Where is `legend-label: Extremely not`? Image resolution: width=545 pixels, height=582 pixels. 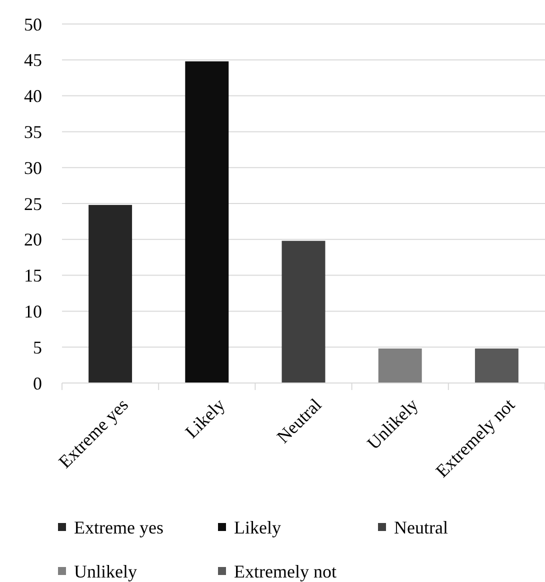 legend-label: Extremely not is located at coordinates (285, 571).